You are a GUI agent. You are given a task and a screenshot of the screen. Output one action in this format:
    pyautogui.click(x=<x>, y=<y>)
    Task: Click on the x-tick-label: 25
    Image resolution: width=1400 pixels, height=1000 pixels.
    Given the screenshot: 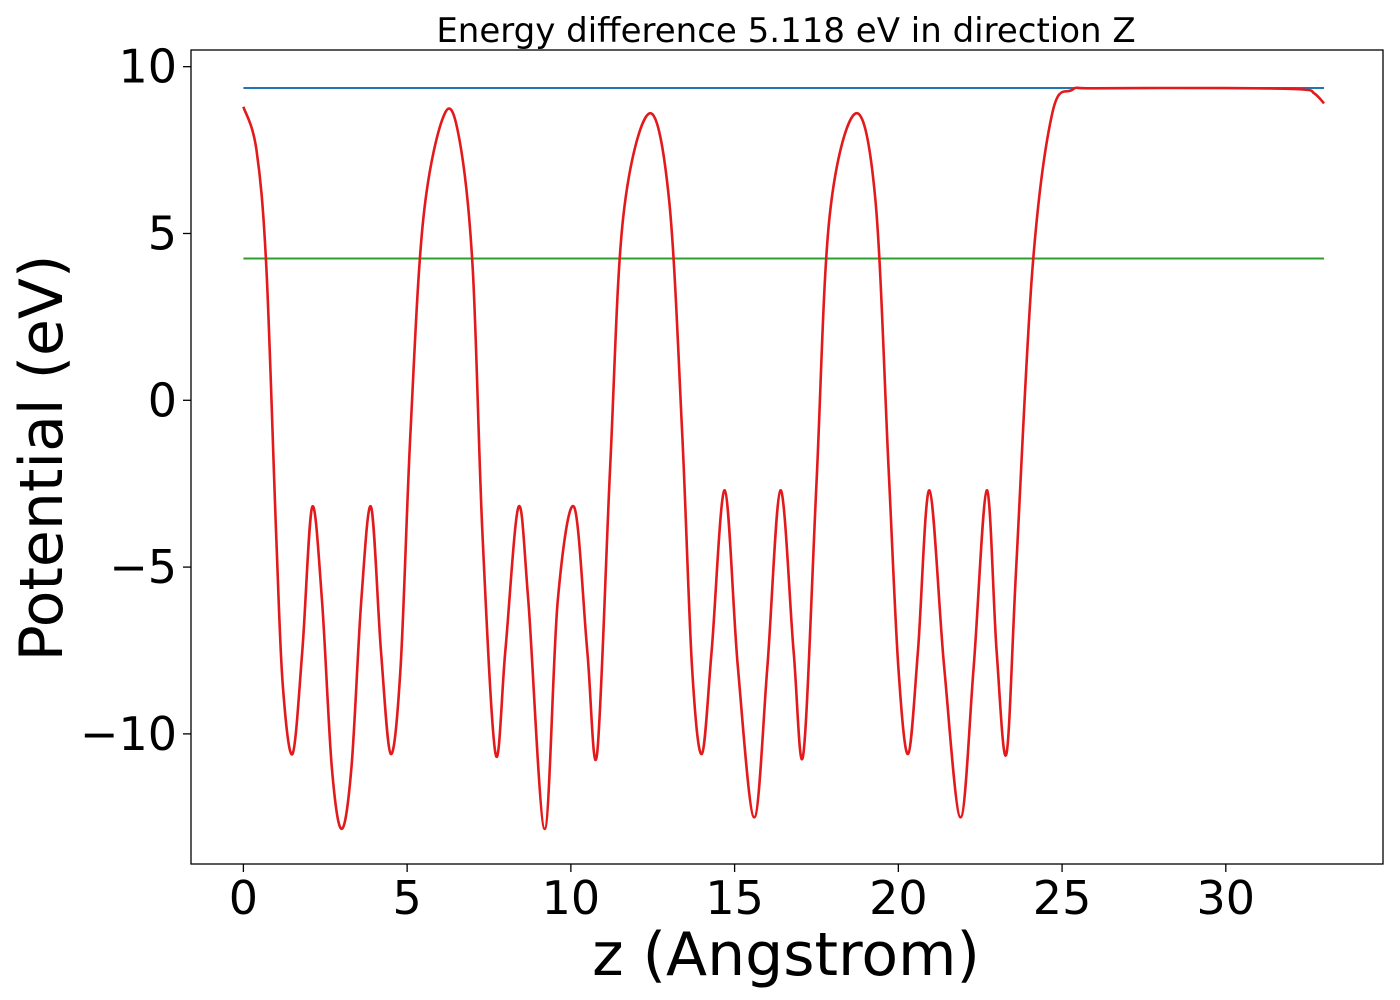 What is the action you would take?
    pyautogui.click(x=1062, y=898)
    